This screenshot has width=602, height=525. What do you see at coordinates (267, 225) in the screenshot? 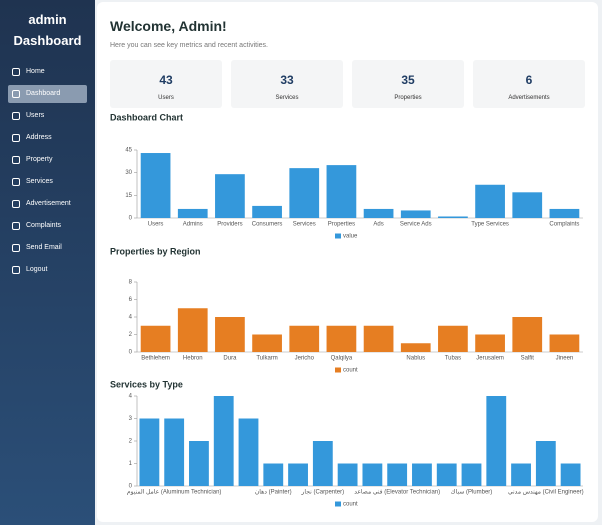
I see `x-tick-label: Consumers` at bounding box center [267, 225].